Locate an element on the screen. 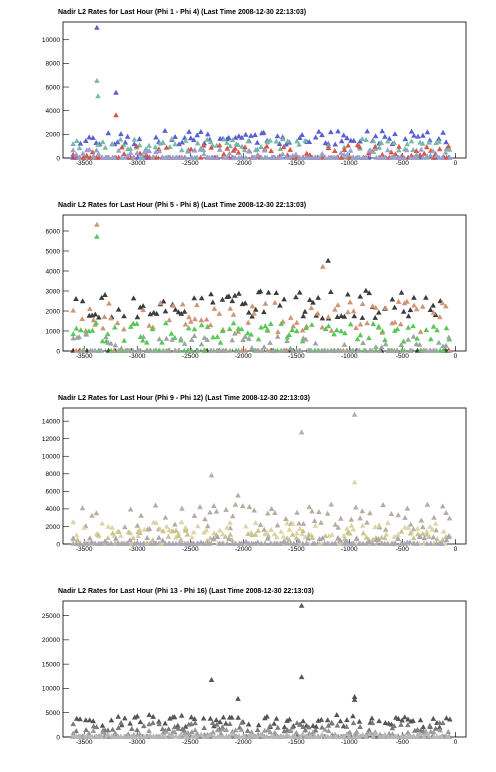  x-tick-label: -500 is located at coordinates (402, 163).